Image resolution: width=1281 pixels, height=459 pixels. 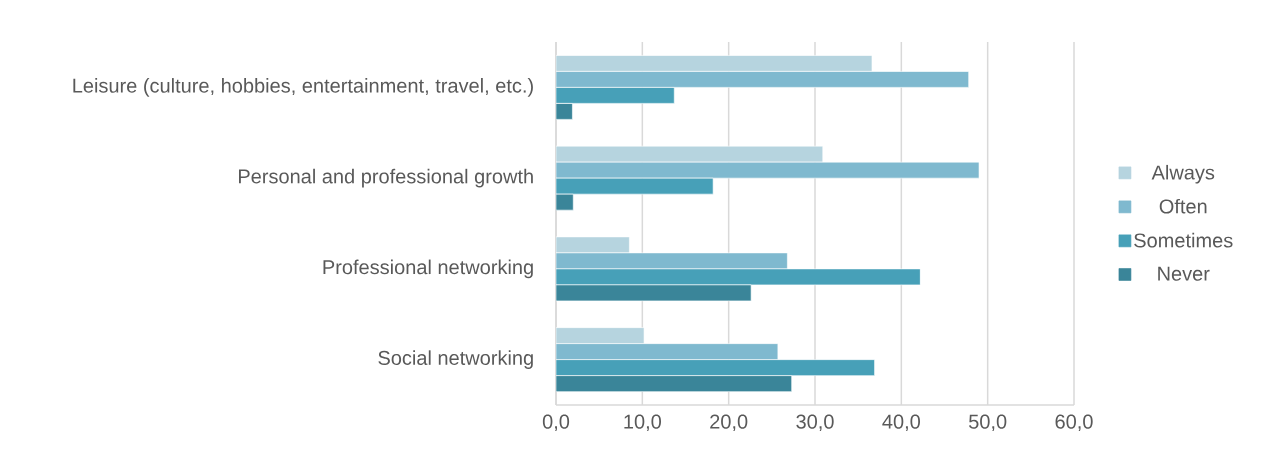 What do you see at coordinates (556, 423) in the screenshot?
I see `x-tick-label: 0,0` at bounding box center [556, 423].